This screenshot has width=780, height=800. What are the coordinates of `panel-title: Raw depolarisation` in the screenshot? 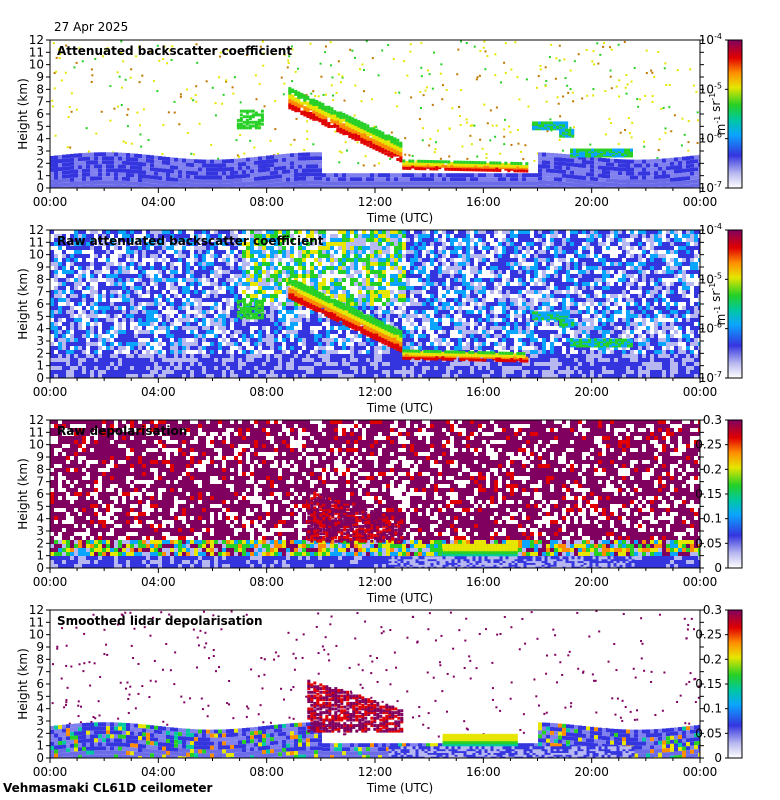 It's located at (122, 431).